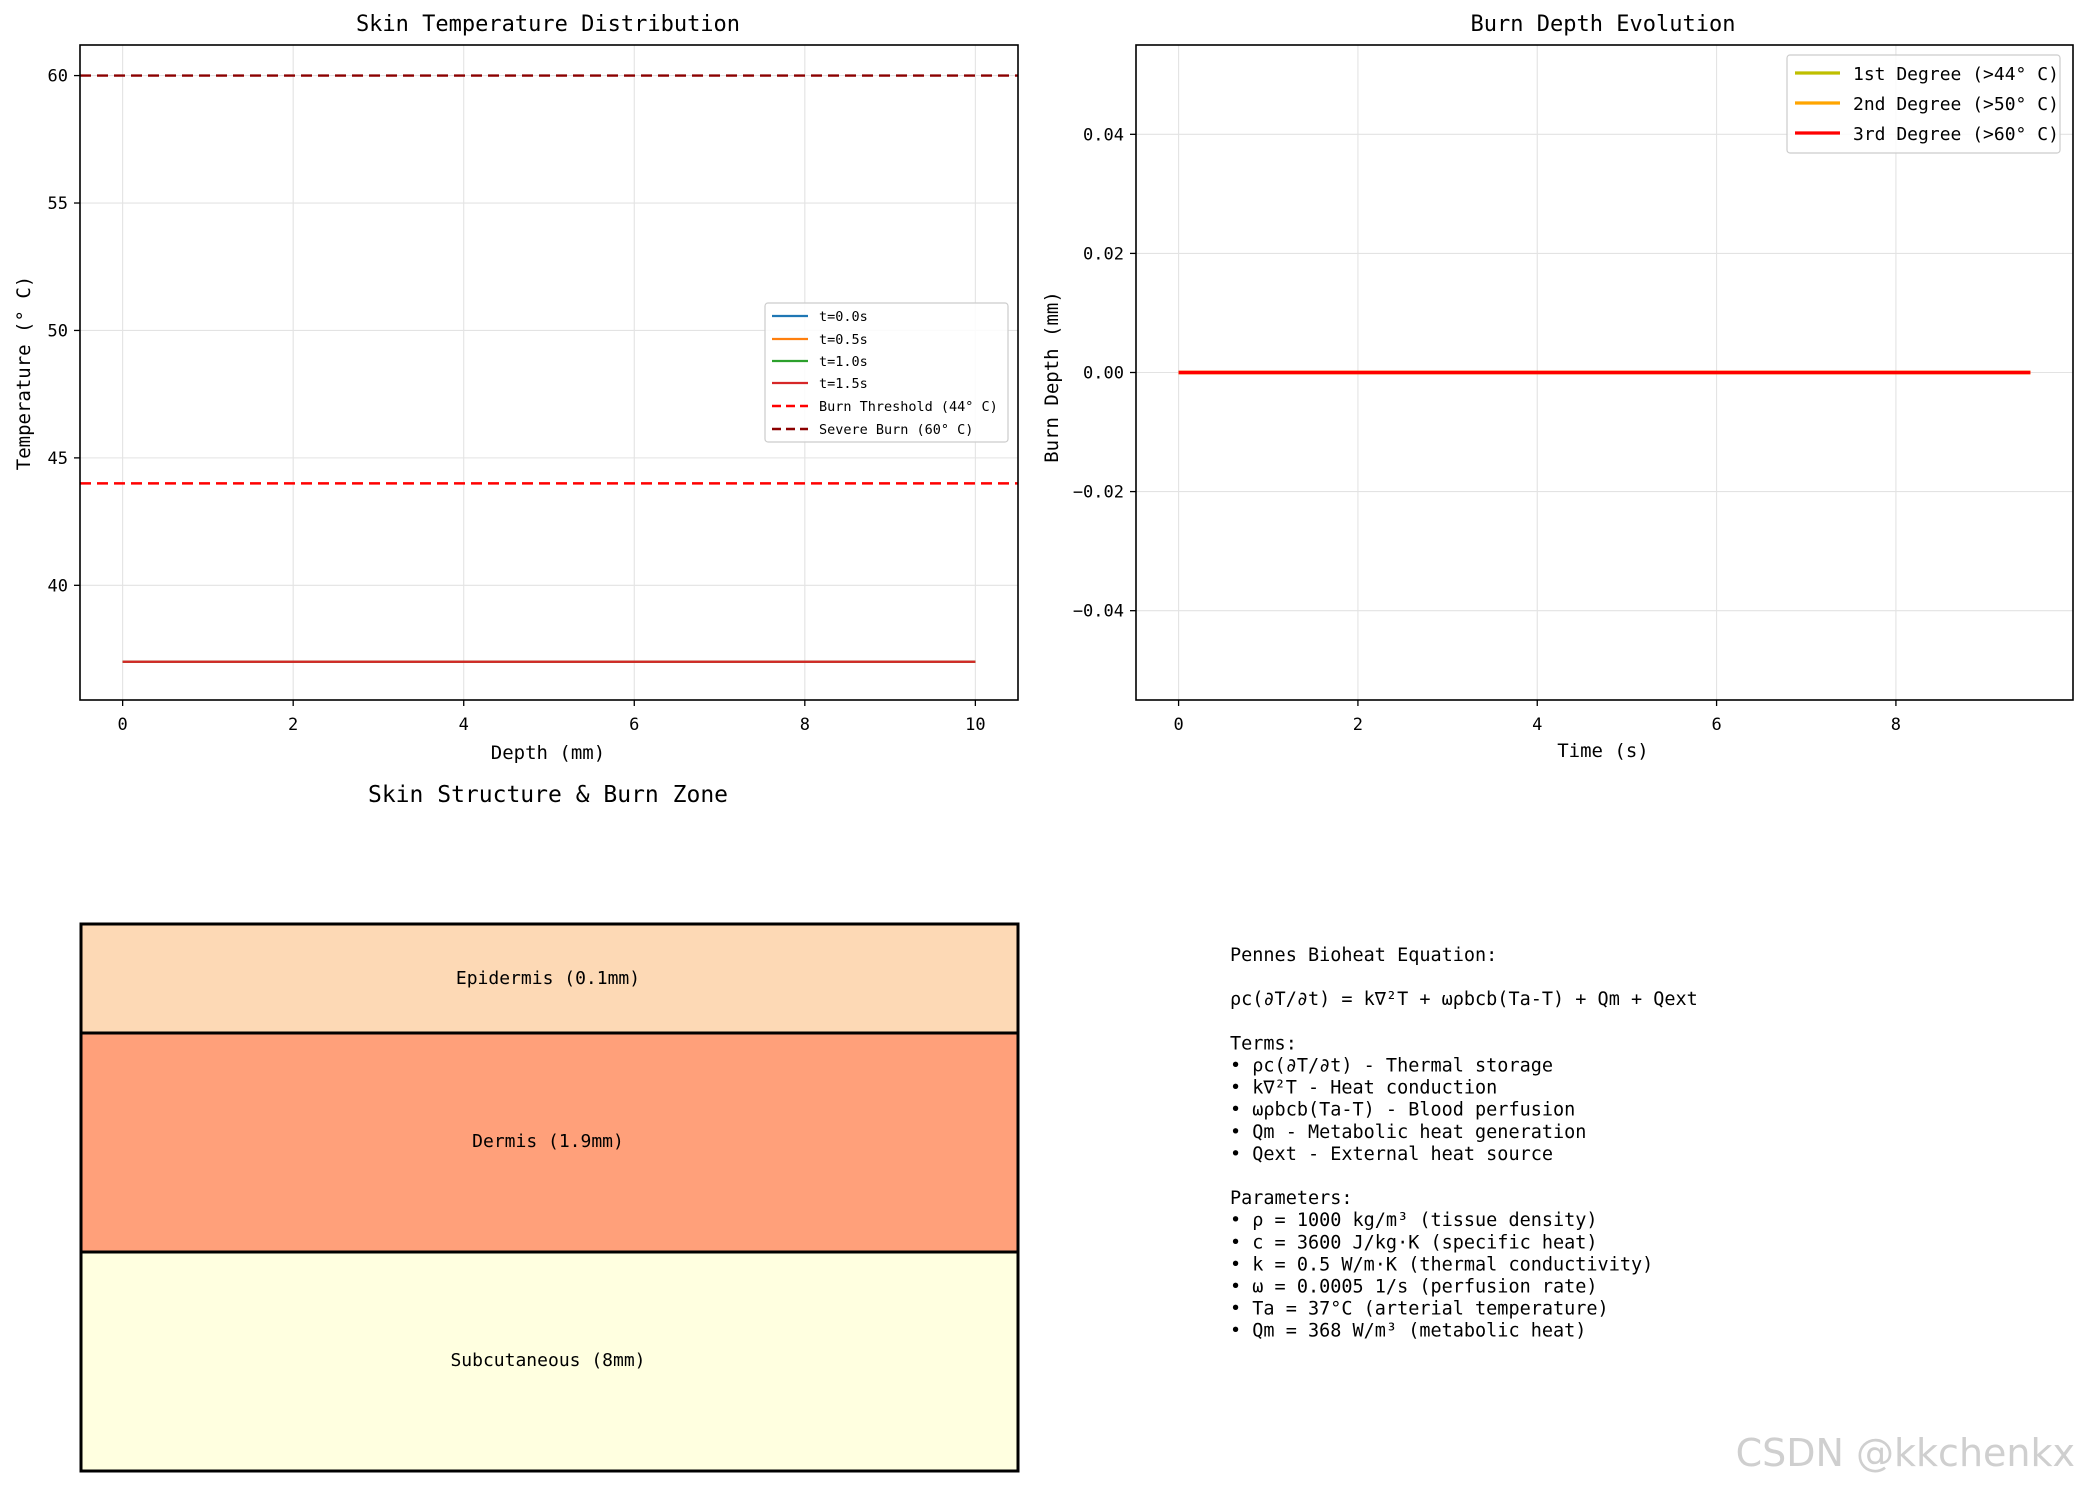 This screenshot has height=1485, width=2085. I want to click on temperature-ytick-label-4: 60, so click(58, 77).